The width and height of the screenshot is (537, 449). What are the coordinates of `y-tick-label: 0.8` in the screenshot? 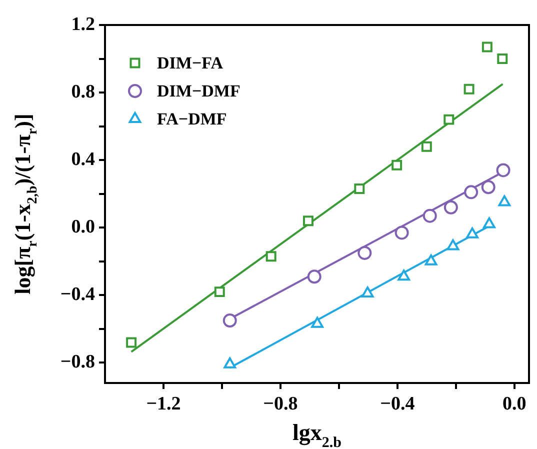 It's located at (83, 91).